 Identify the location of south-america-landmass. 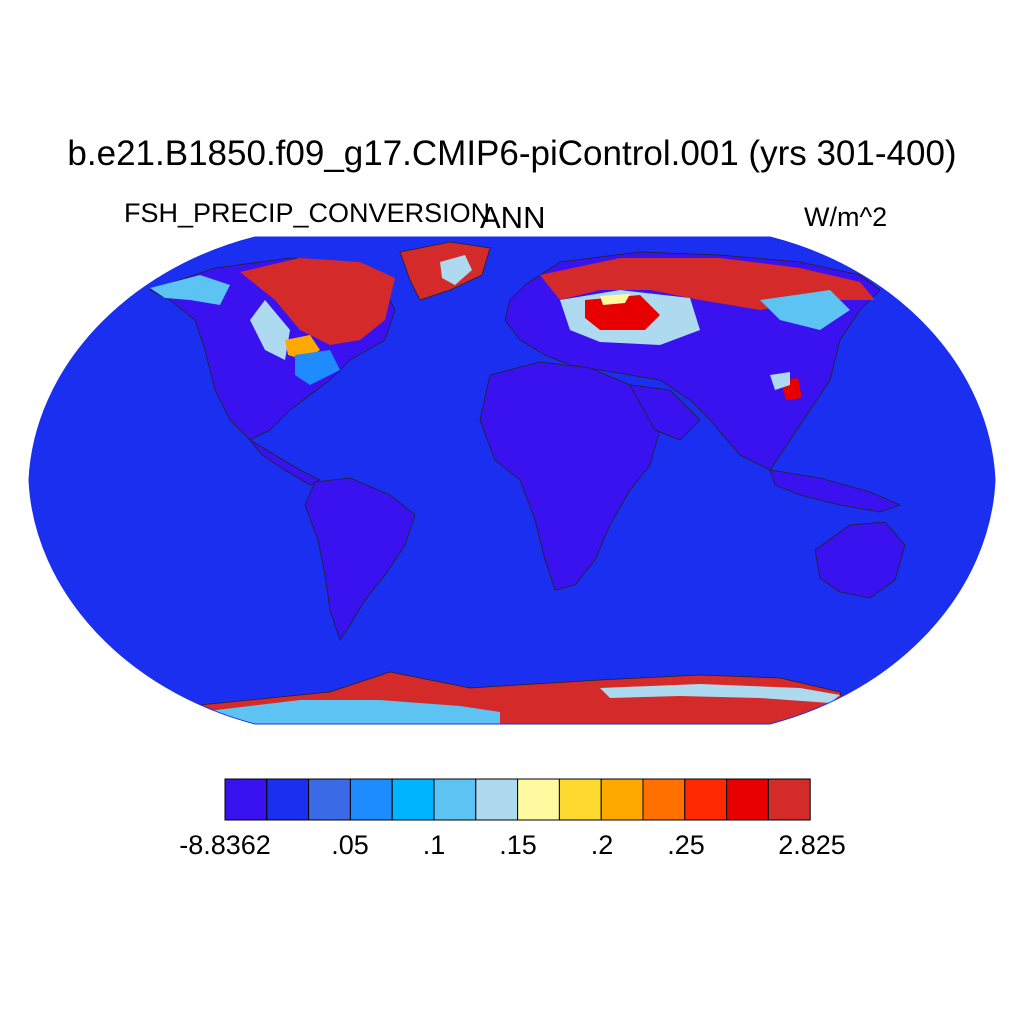
(360, 559).